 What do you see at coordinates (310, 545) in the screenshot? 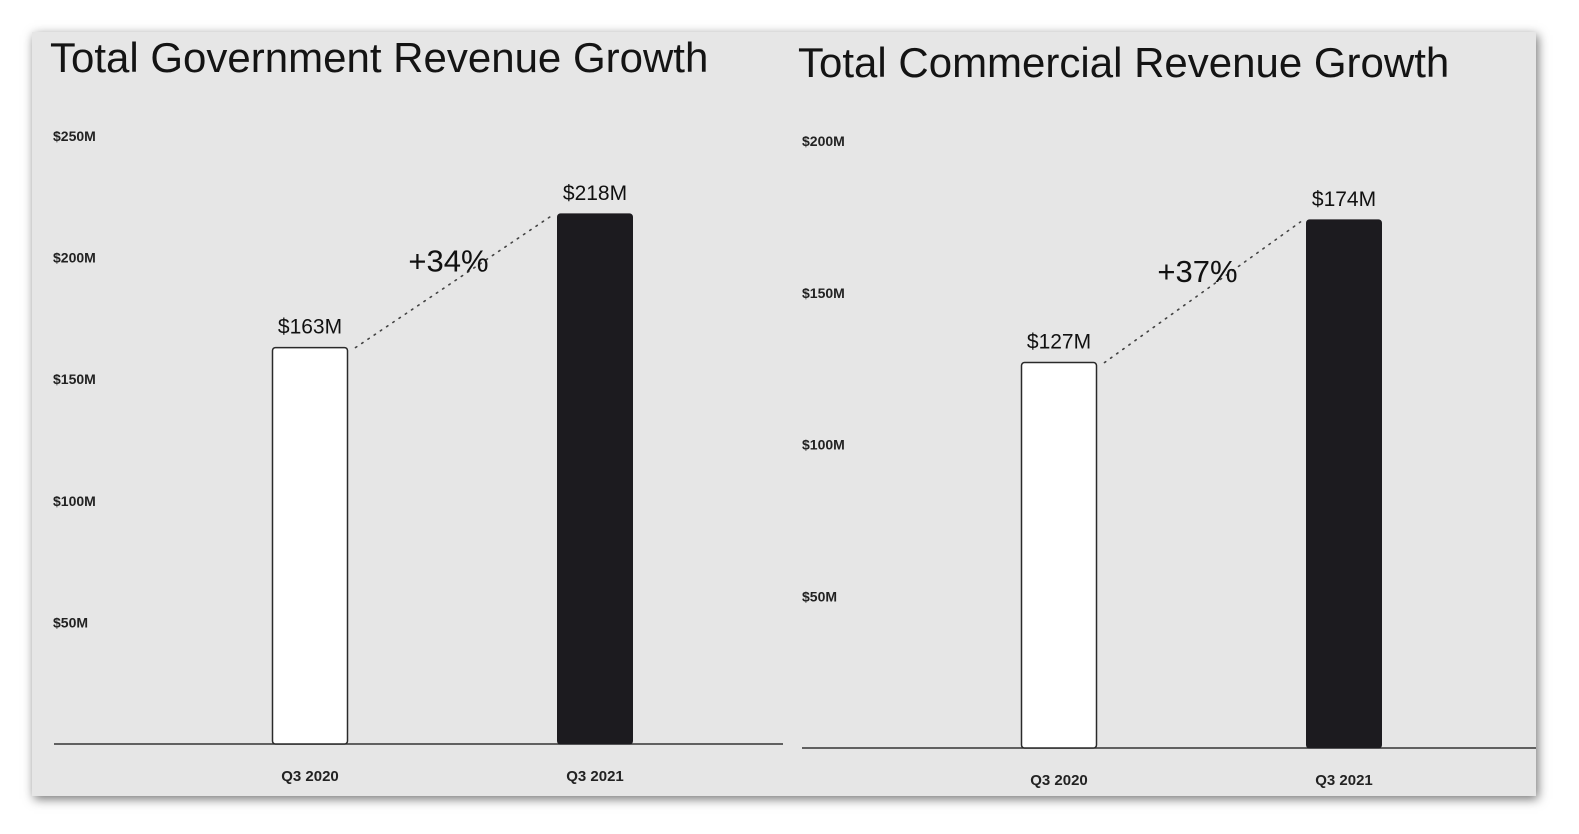
I see `government-bar-q3-2020` at bounding box center [310, 545].